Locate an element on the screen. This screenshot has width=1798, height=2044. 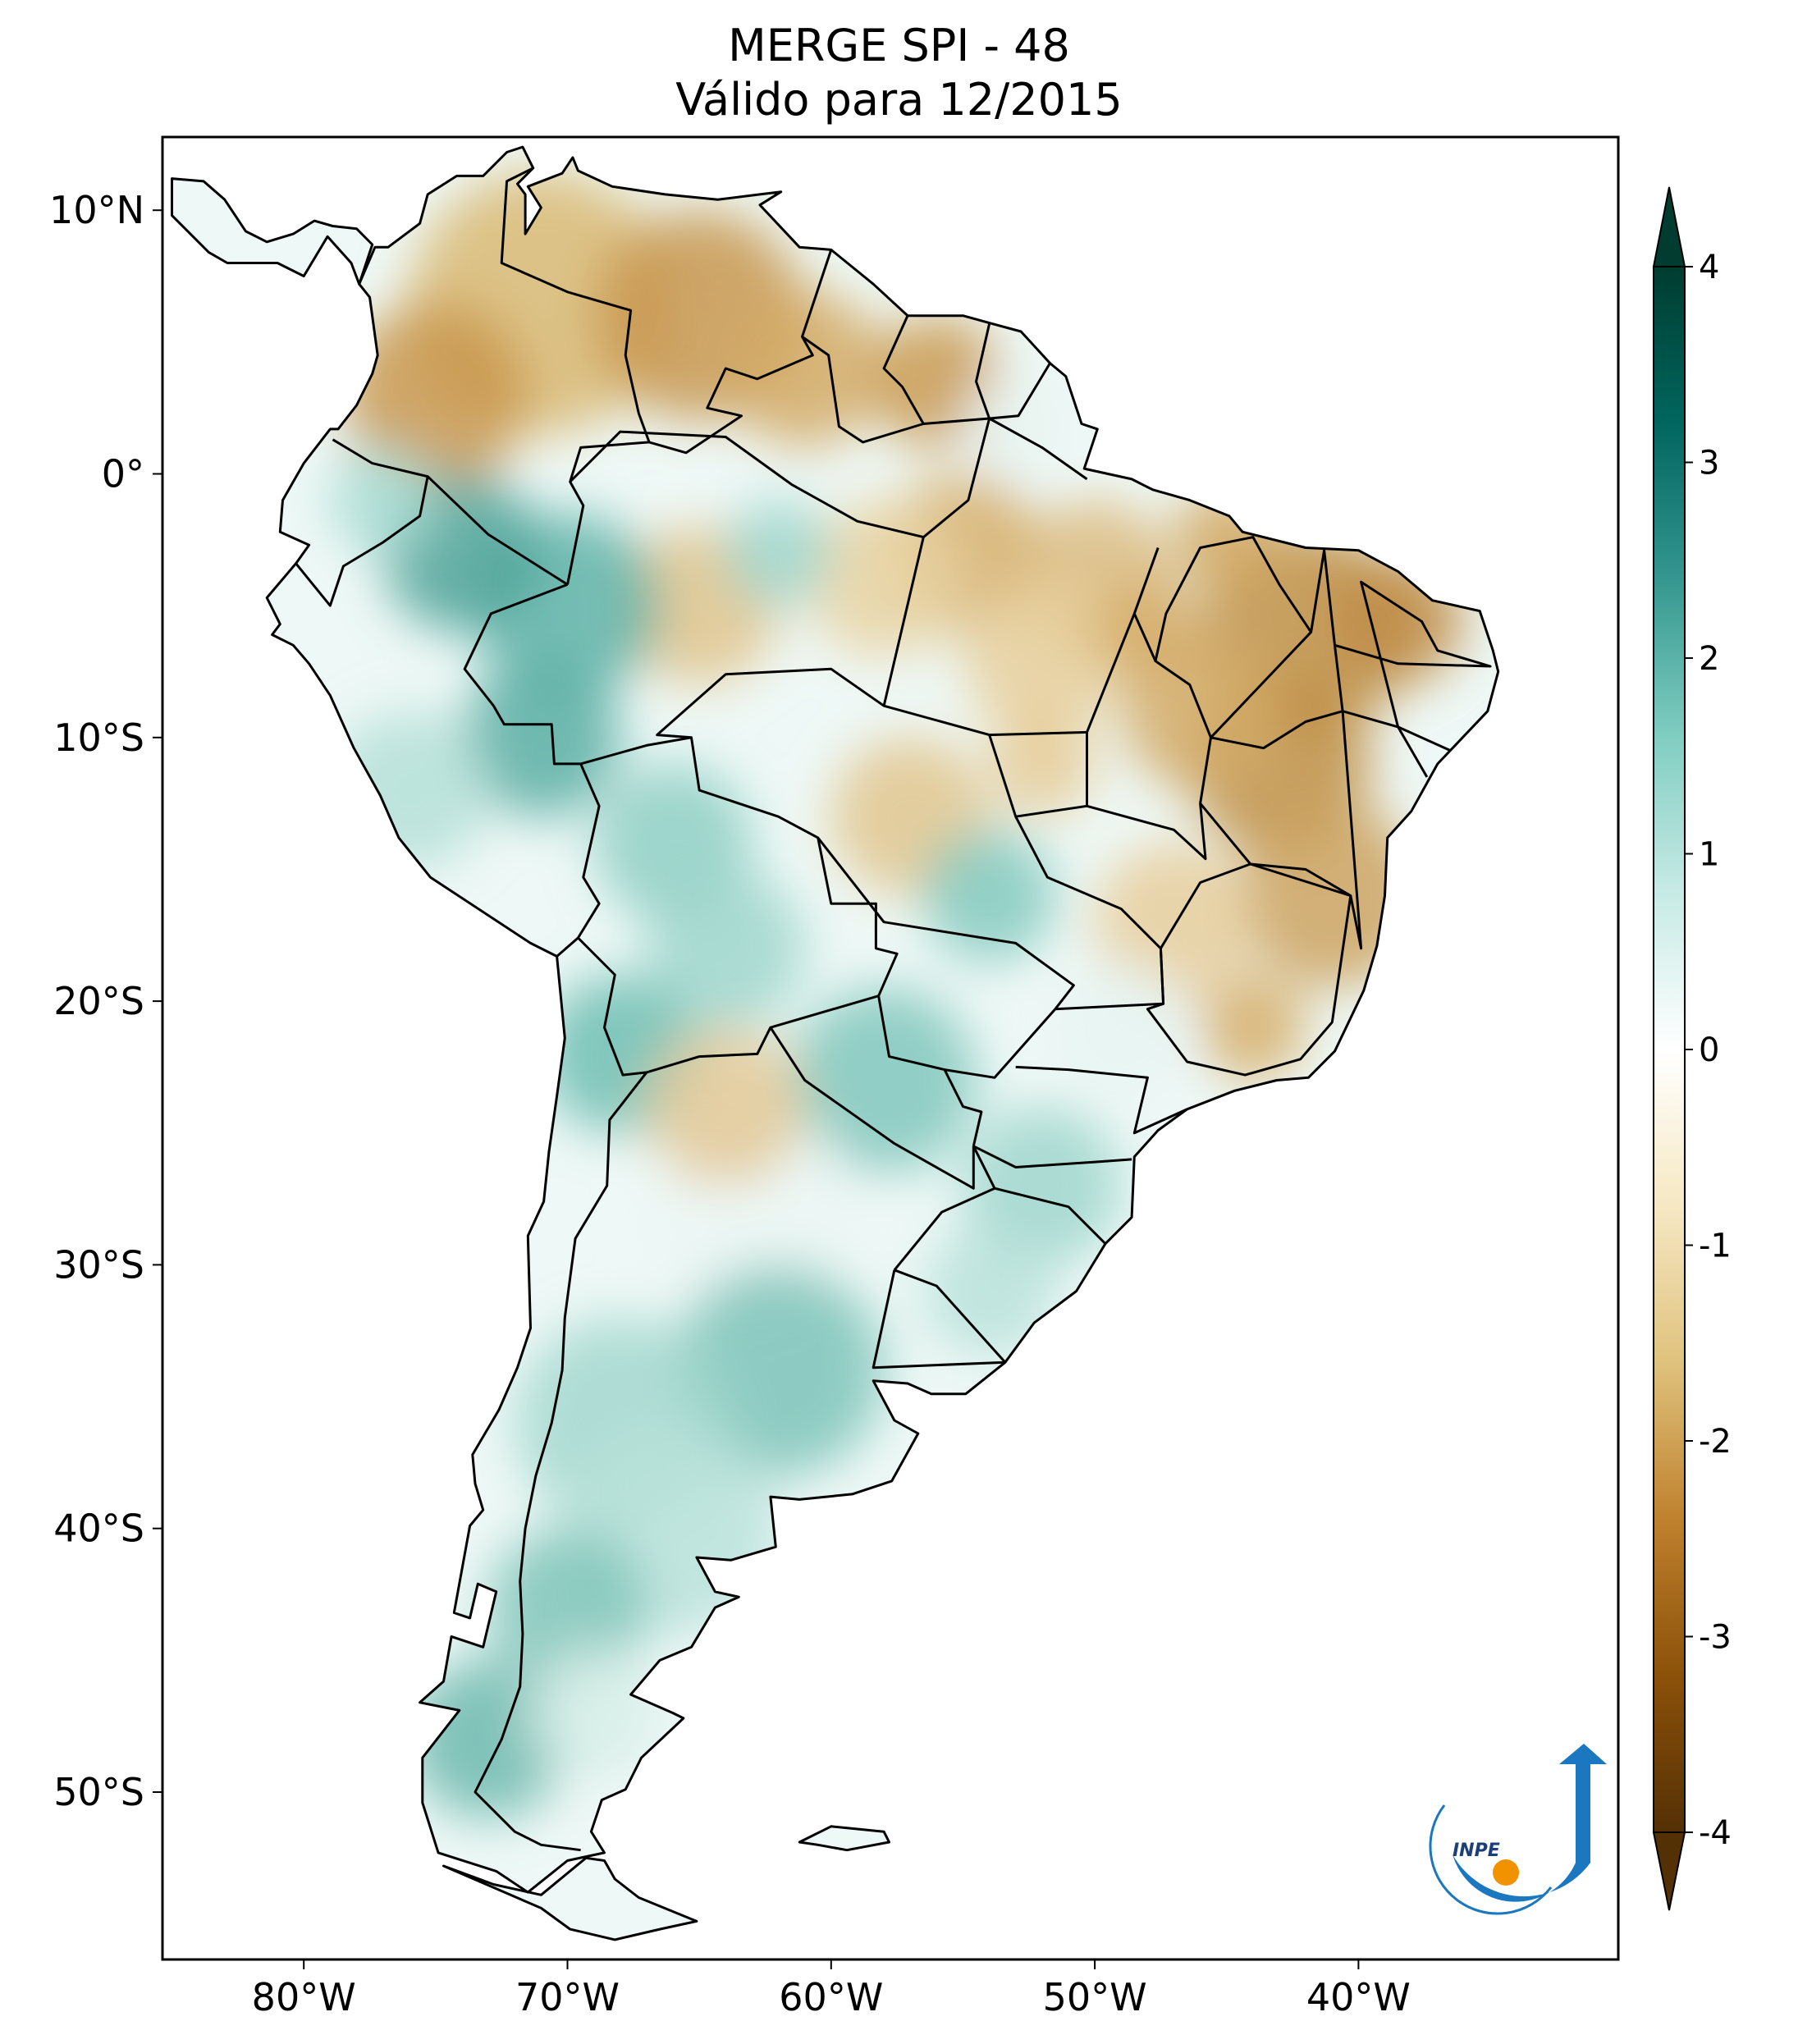
colorbar-tick-label: 1 is located at coordinates (1709, 855).